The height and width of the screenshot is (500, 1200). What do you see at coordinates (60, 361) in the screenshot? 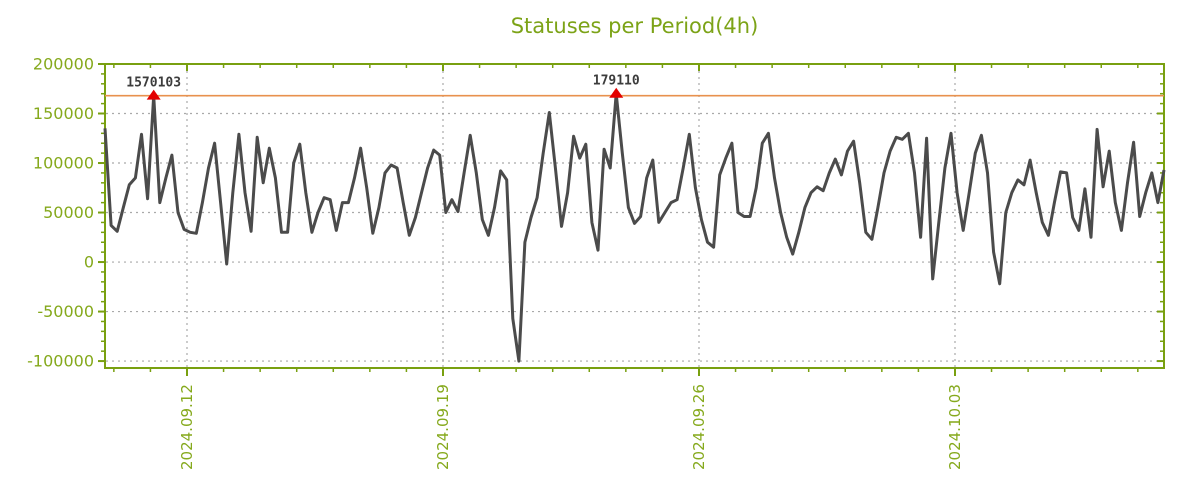
I see `y-tick-label: -100000` at bounding box center [60, 361].